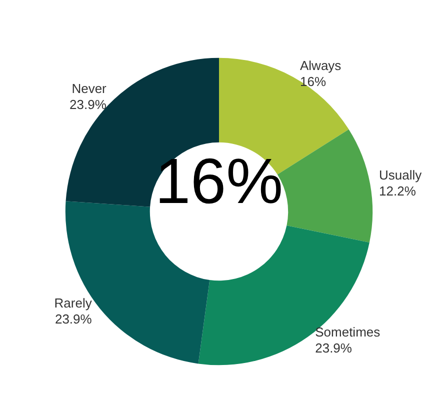  I want to click on data-label: 12.2%, so click(397, 191).